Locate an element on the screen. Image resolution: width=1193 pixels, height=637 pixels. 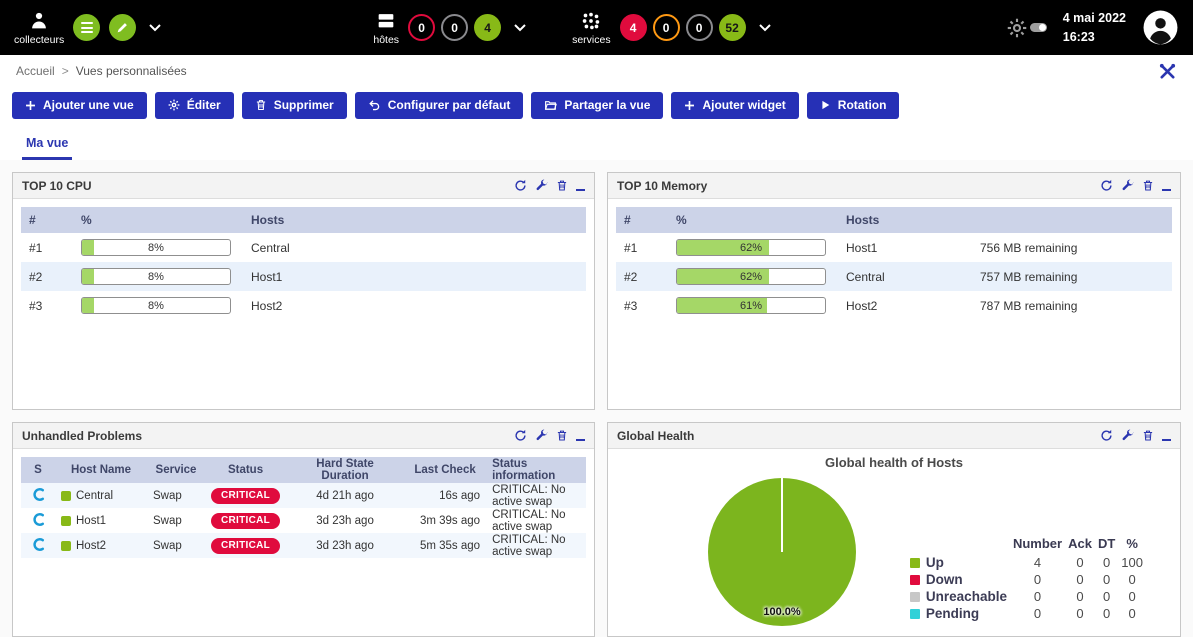
rotation-button: Rotation is located at coordinates (853, 105).